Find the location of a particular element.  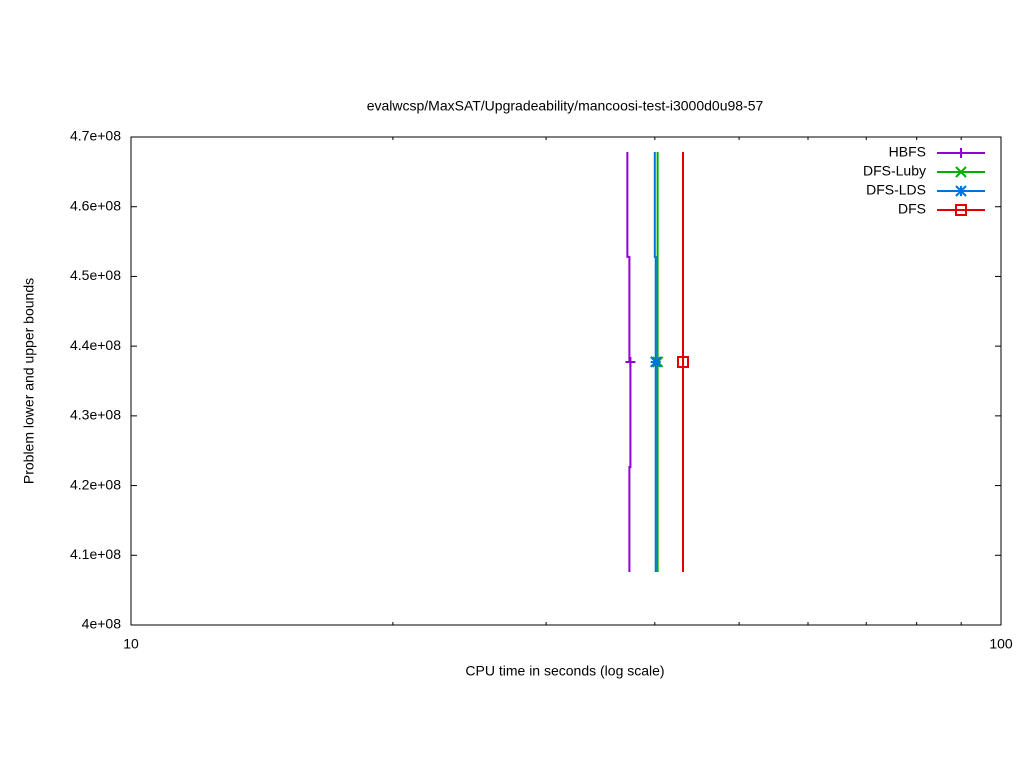

y-tick-label: 4.2e+08 is located at coordinates (95, 484).